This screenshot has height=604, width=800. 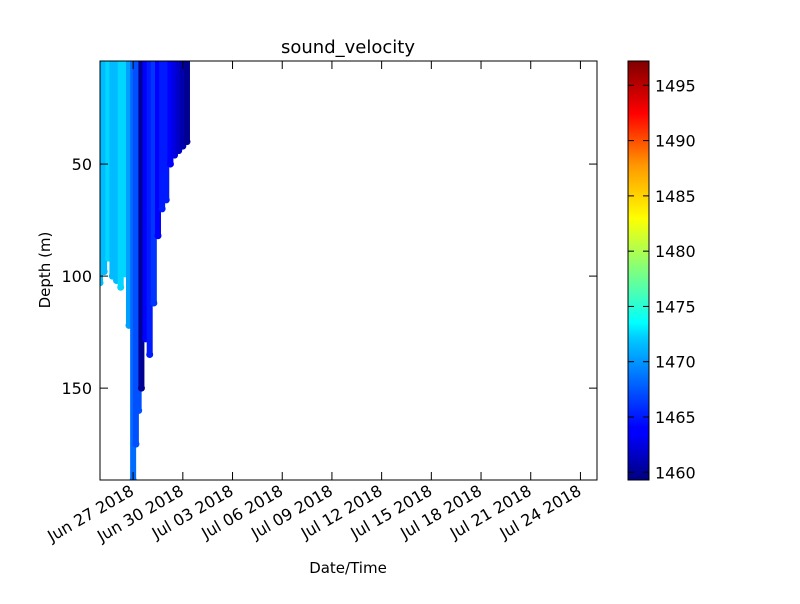 What do you see at coordinates (675, 141) in the screenshot?
I see `colorbar-tick-label: 1490` at bounding box center [675, 141].